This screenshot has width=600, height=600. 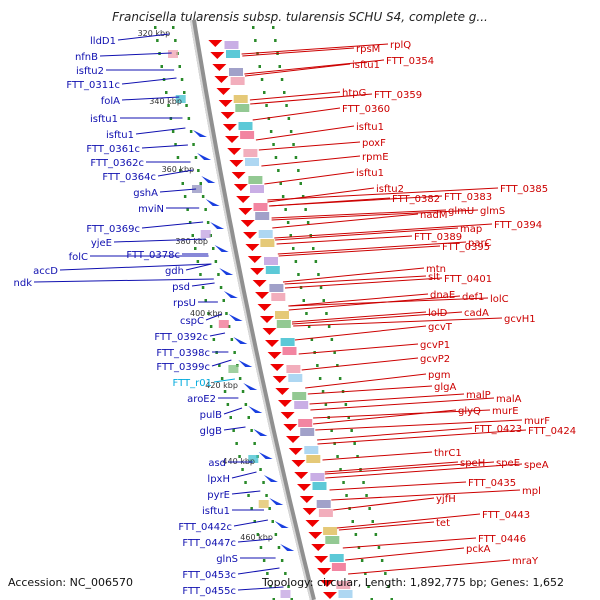 I want to click on reverse-gene-label: murF, so click(x=537, y=421).